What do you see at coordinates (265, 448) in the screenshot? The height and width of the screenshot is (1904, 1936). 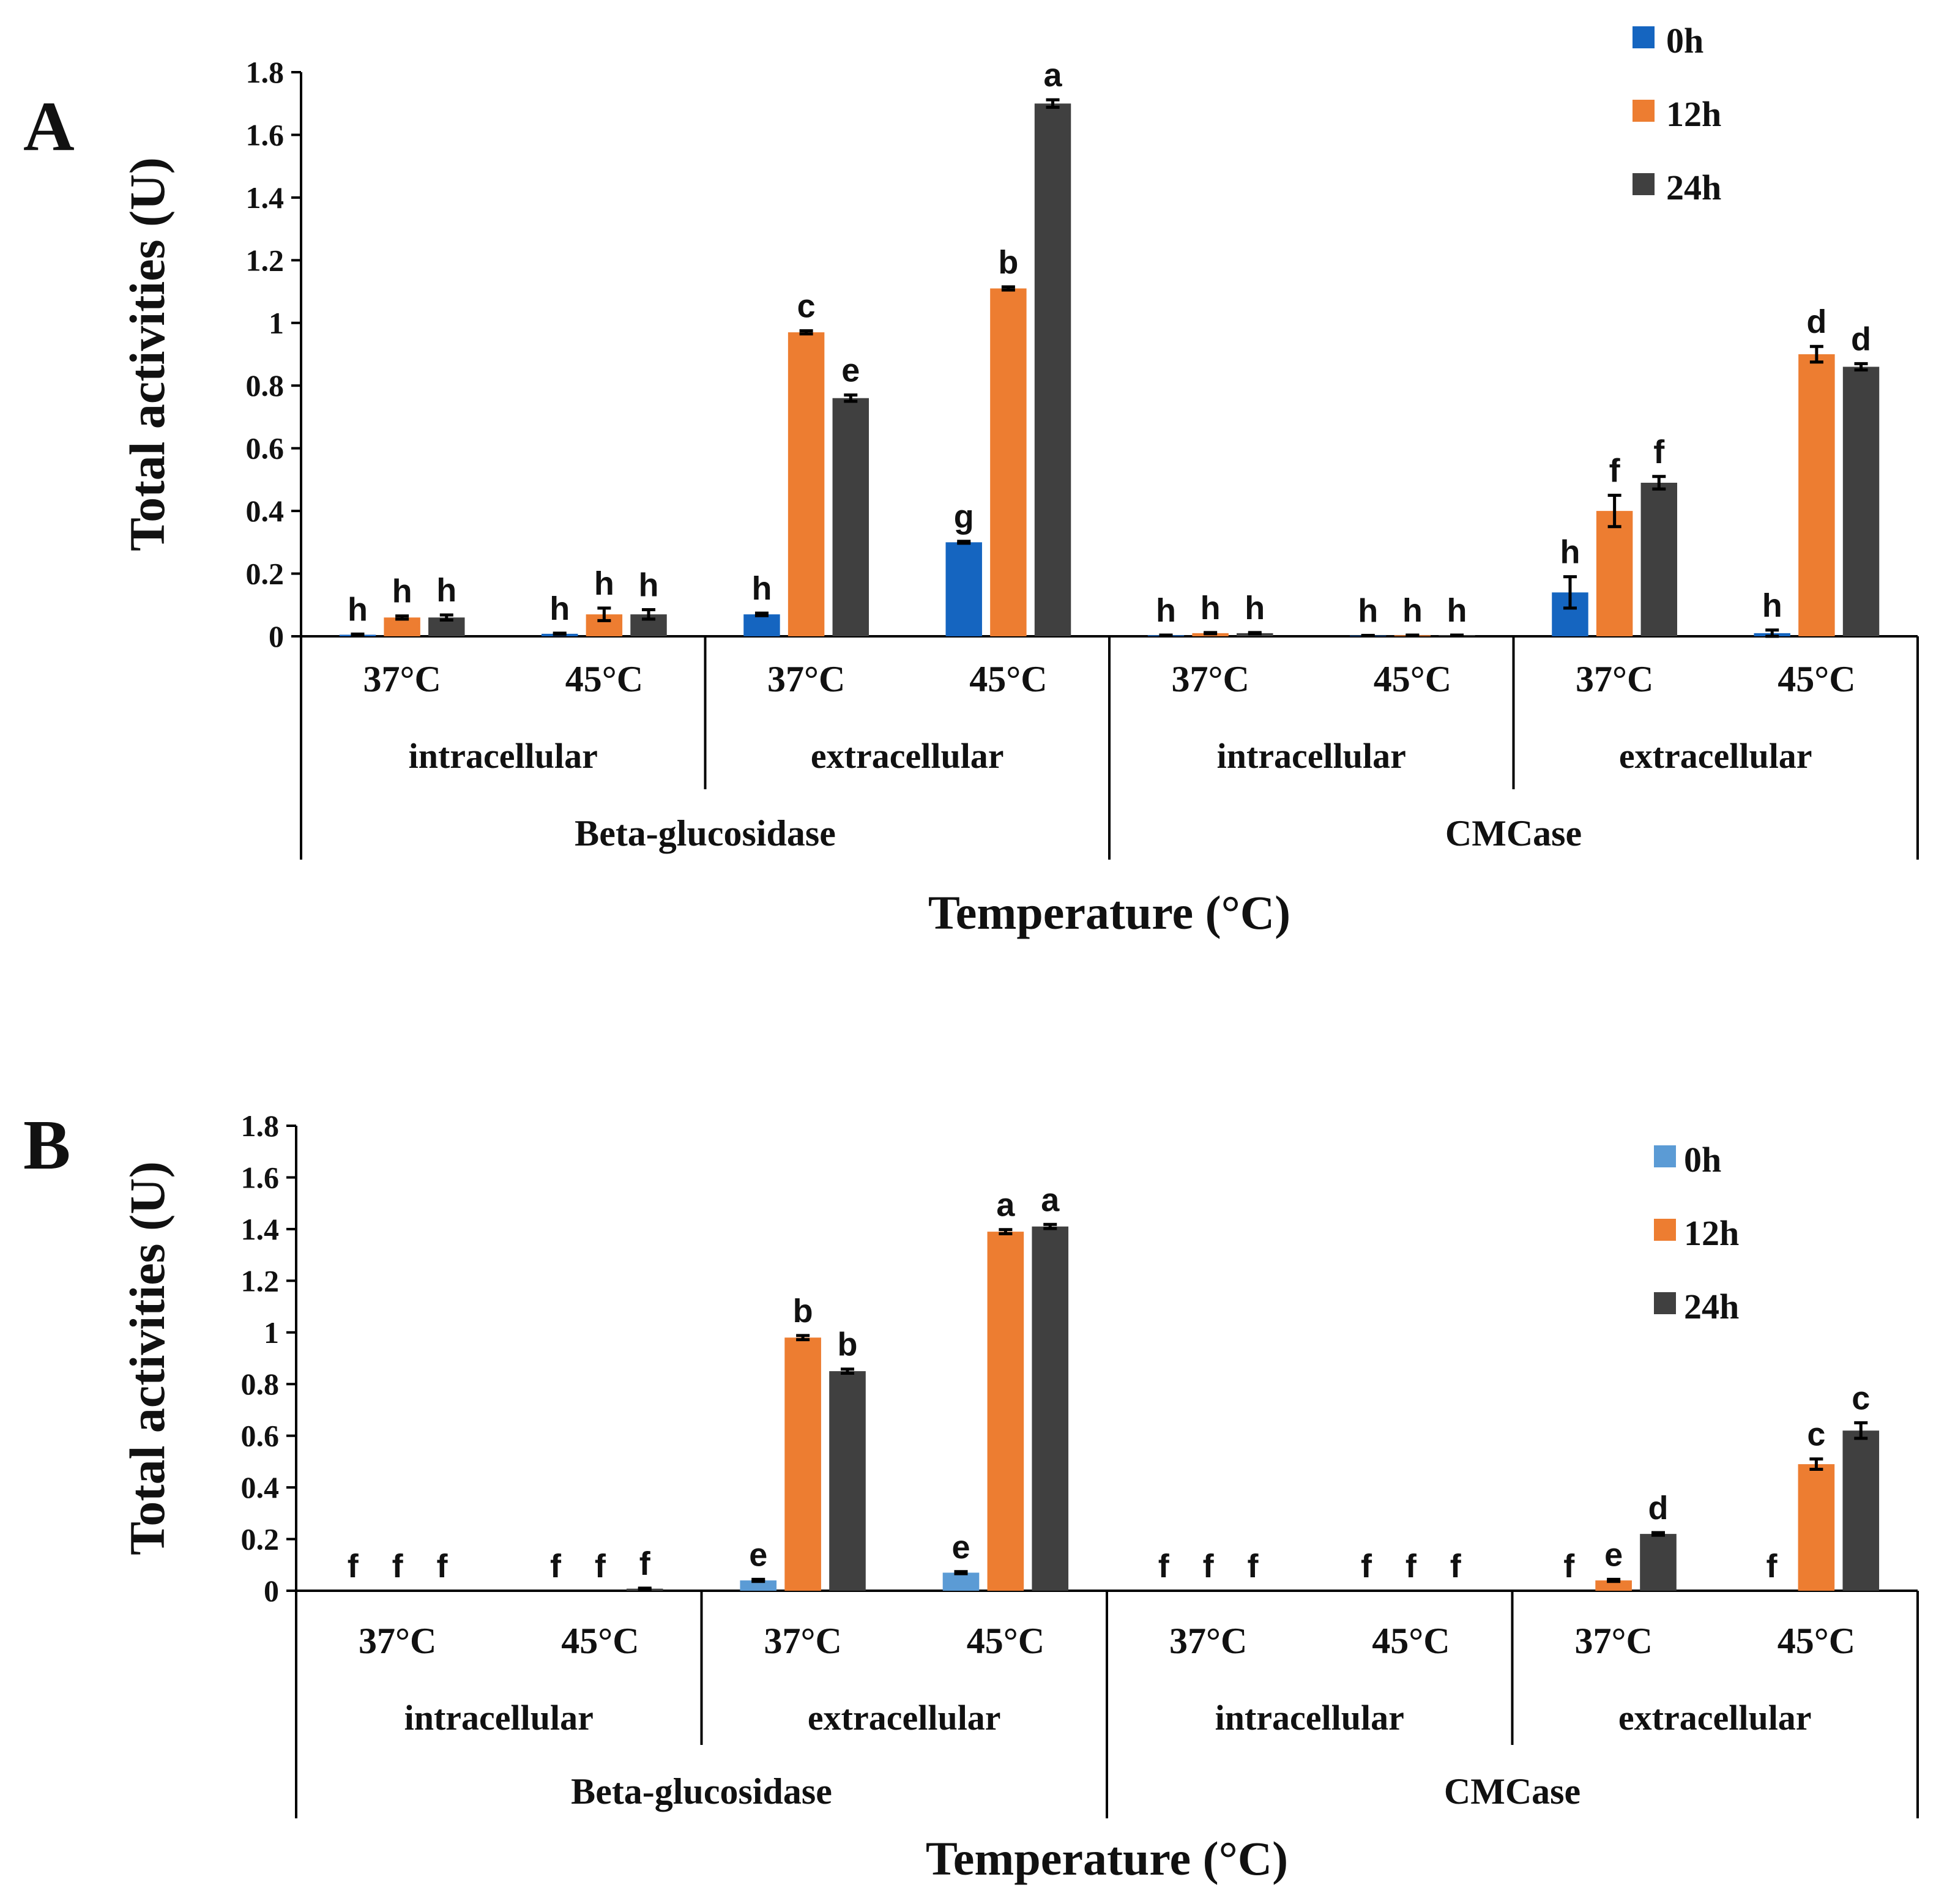 I see `y-tick-label: 0.6` at bounding box center [265, 448].